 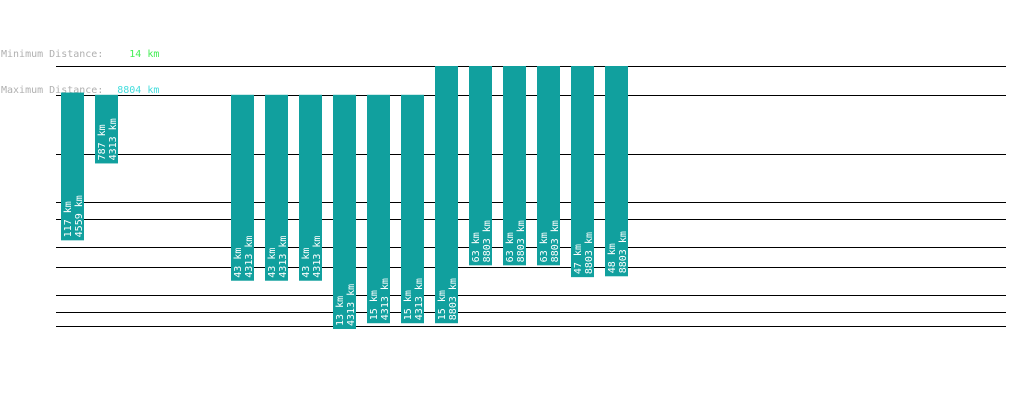 I want to click on bar-max-label-5: 4313 km, so click(x=351, y=305).